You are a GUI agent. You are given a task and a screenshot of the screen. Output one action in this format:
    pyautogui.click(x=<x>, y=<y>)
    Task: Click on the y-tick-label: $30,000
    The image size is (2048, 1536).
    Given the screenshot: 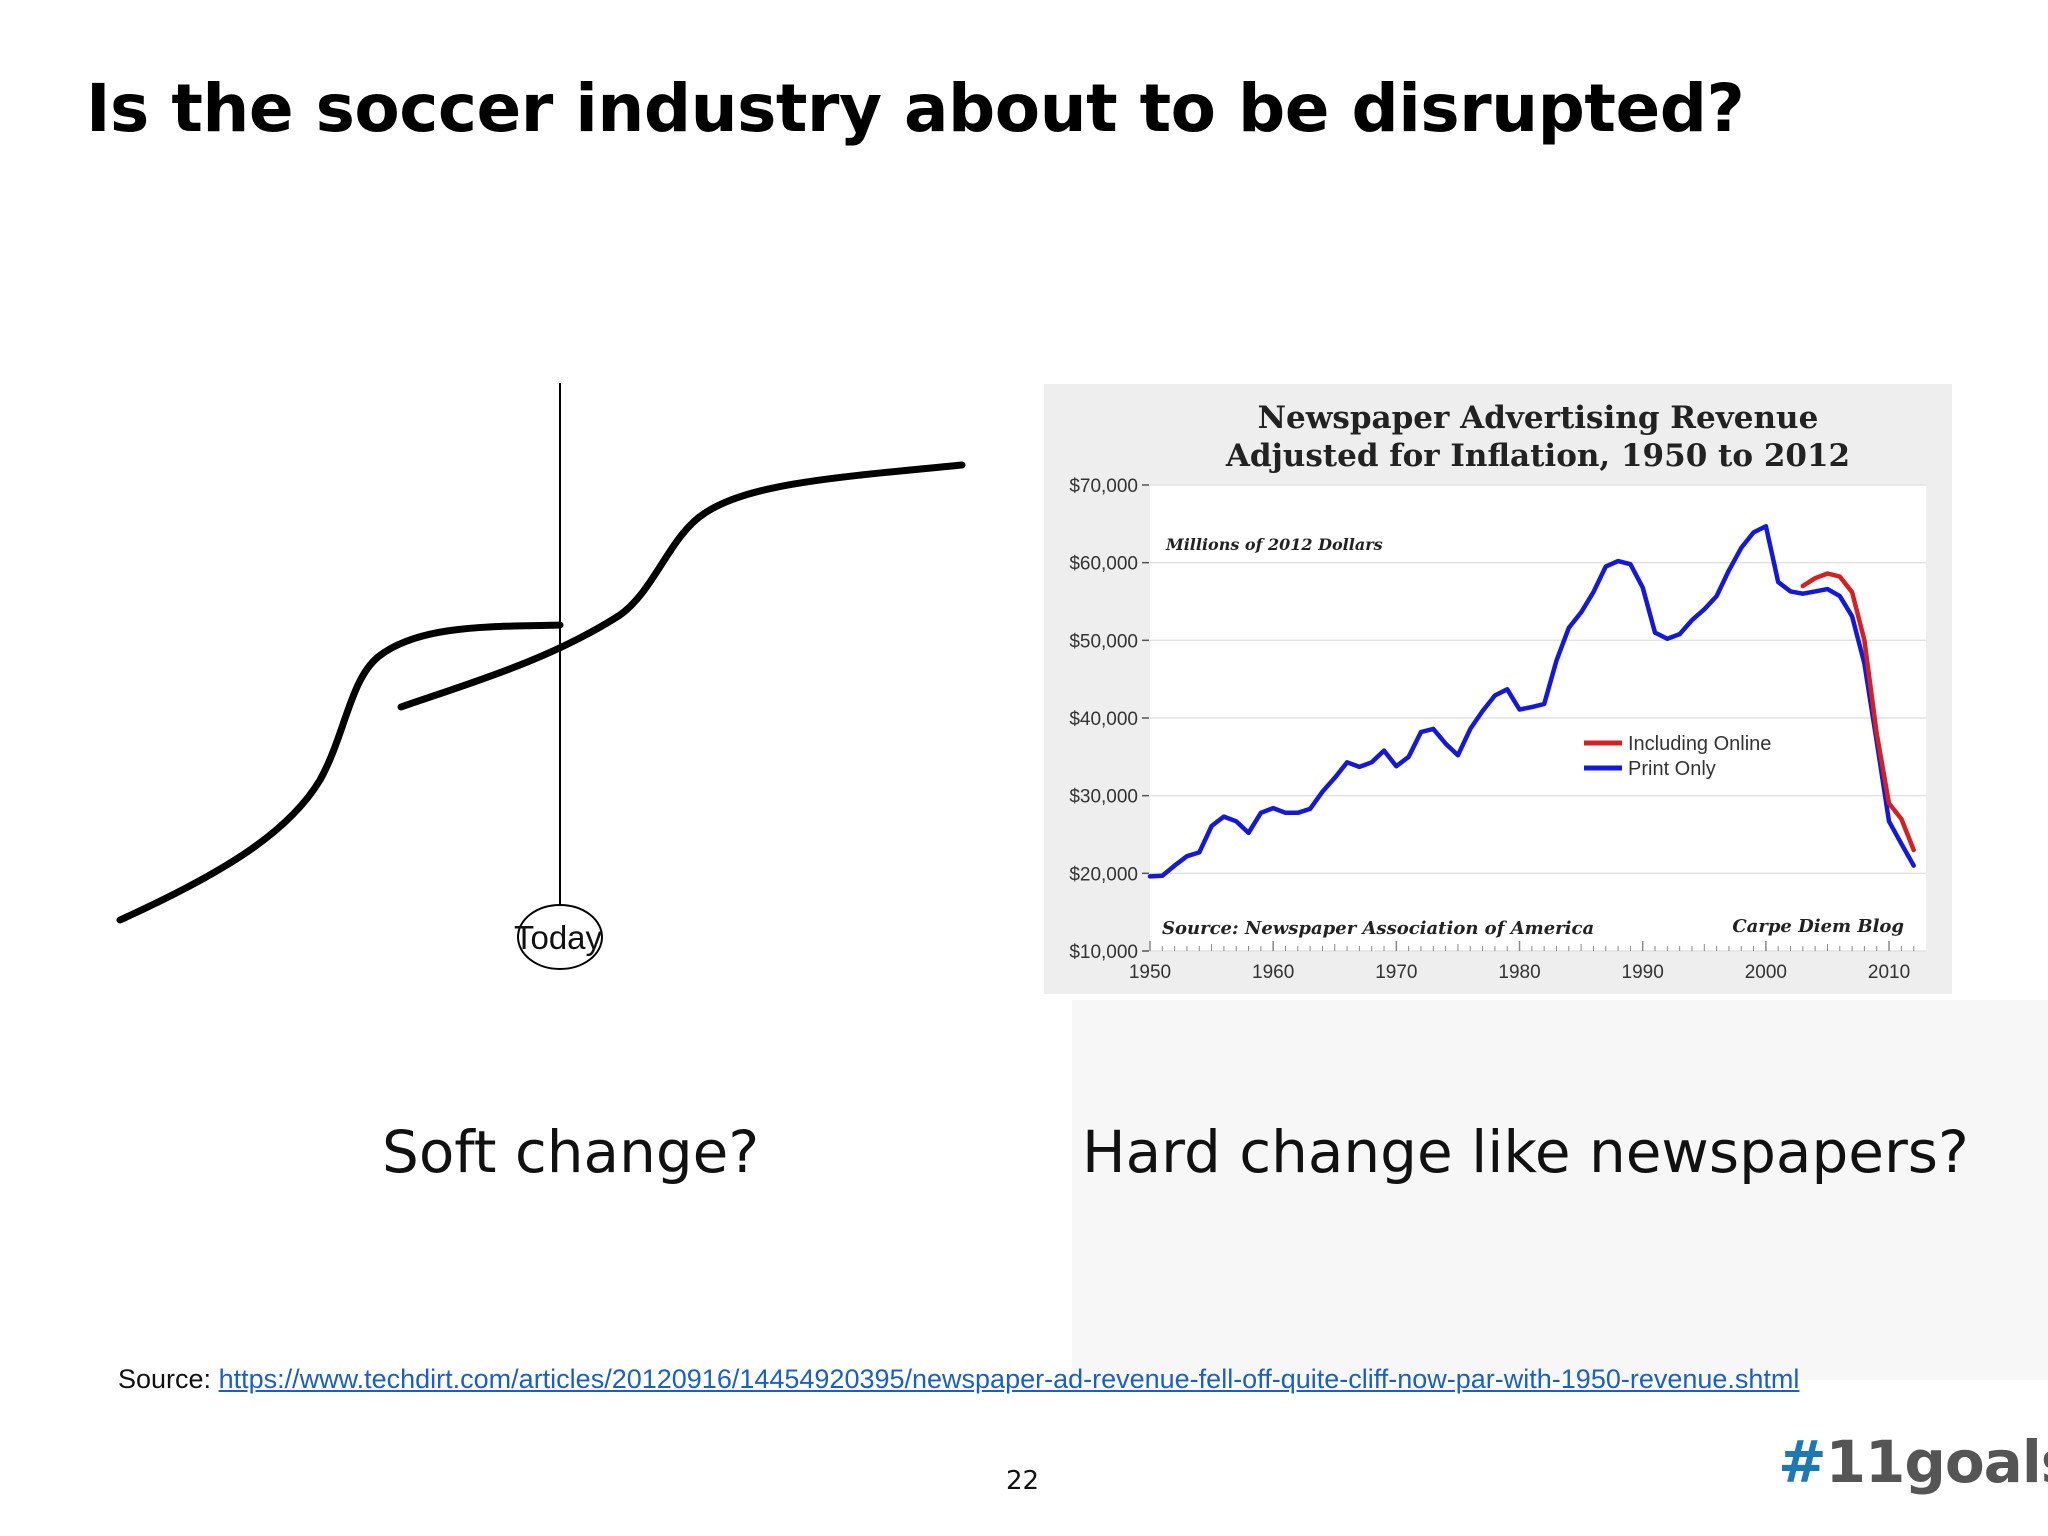 What is the action you would take?
    pyautogui.click(x=1103, y=797)
    